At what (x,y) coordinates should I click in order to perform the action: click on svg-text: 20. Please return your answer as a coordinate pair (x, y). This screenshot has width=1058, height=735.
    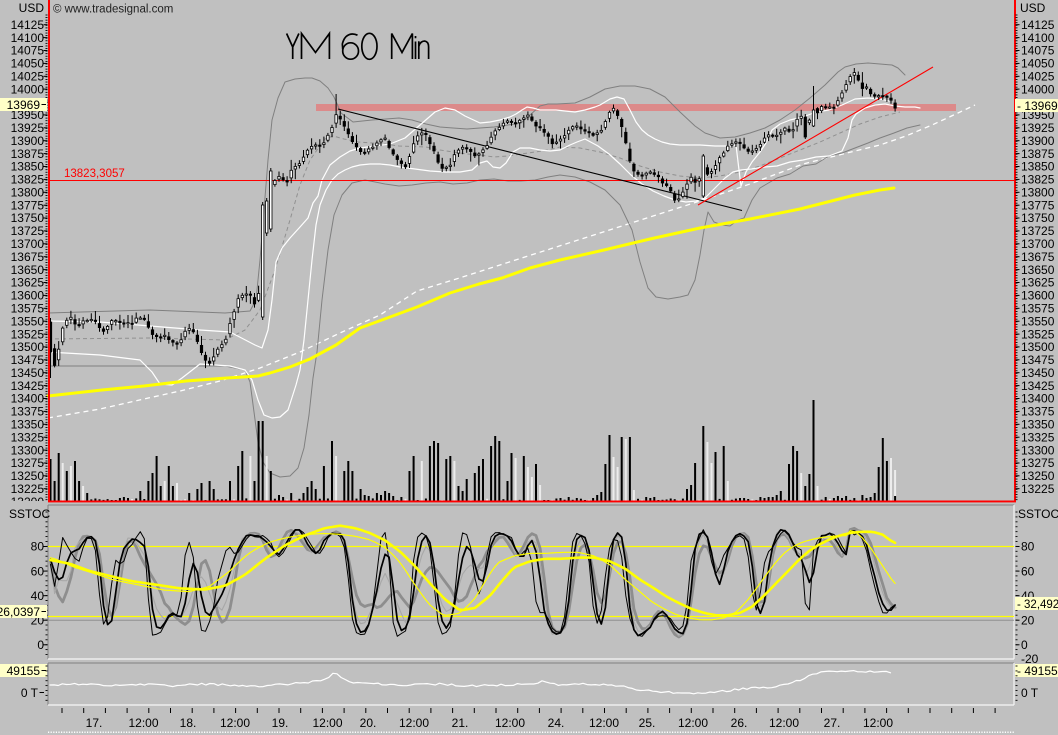
    Looking at the image, I should click on (1028, 620).